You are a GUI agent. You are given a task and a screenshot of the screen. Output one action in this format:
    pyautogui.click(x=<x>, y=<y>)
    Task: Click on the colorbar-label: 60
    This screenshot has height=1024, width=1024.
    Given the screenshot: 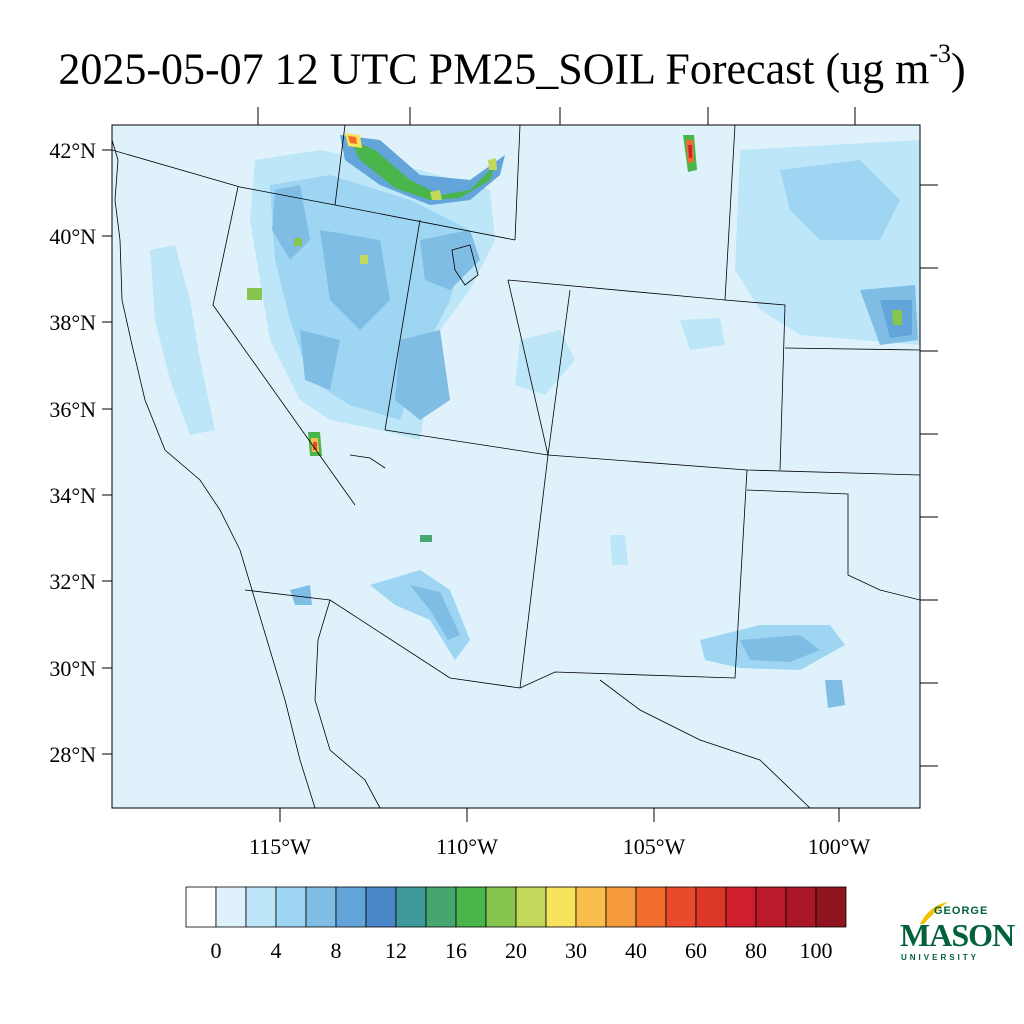 What is the action you would take?
    pyautogui.click(x=696, y=950)
    